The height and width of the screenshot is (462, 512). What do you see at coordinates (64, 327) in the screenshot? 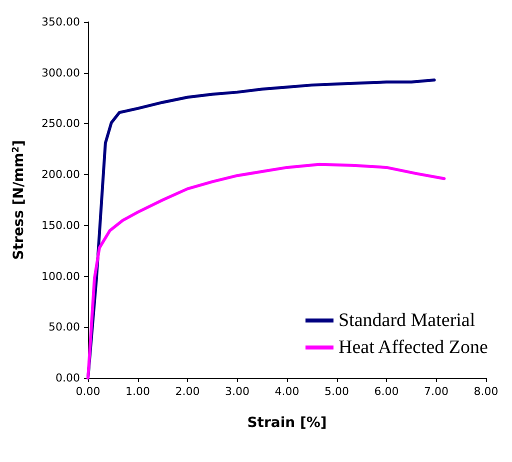
I see `y-tick-label: 50.00` at bounding box center [64, 327].